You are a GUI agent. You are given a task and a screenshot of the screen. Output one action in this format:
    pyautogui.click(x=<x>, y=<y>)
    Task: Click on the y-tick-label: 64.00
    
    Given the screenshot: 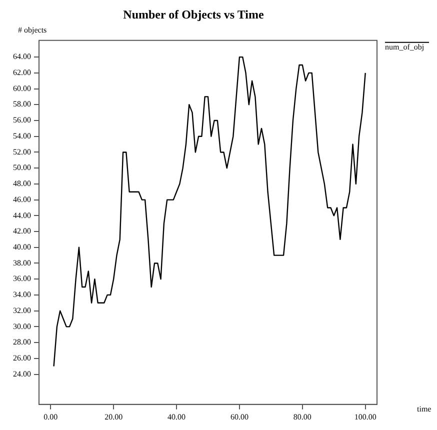 What is the action you would take?
    pyautogui.click(x=22, y=57)
    